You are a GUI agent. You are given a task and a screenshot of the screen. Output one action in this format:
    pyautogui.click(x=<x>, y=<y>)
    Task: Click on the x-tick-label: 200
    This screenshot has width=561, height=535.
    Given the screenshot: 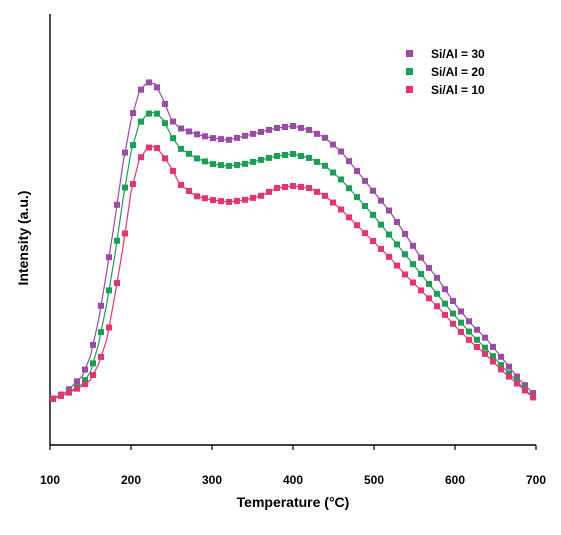 What is the action you would take?
    pyautogui.click(x=131, y=480)
    